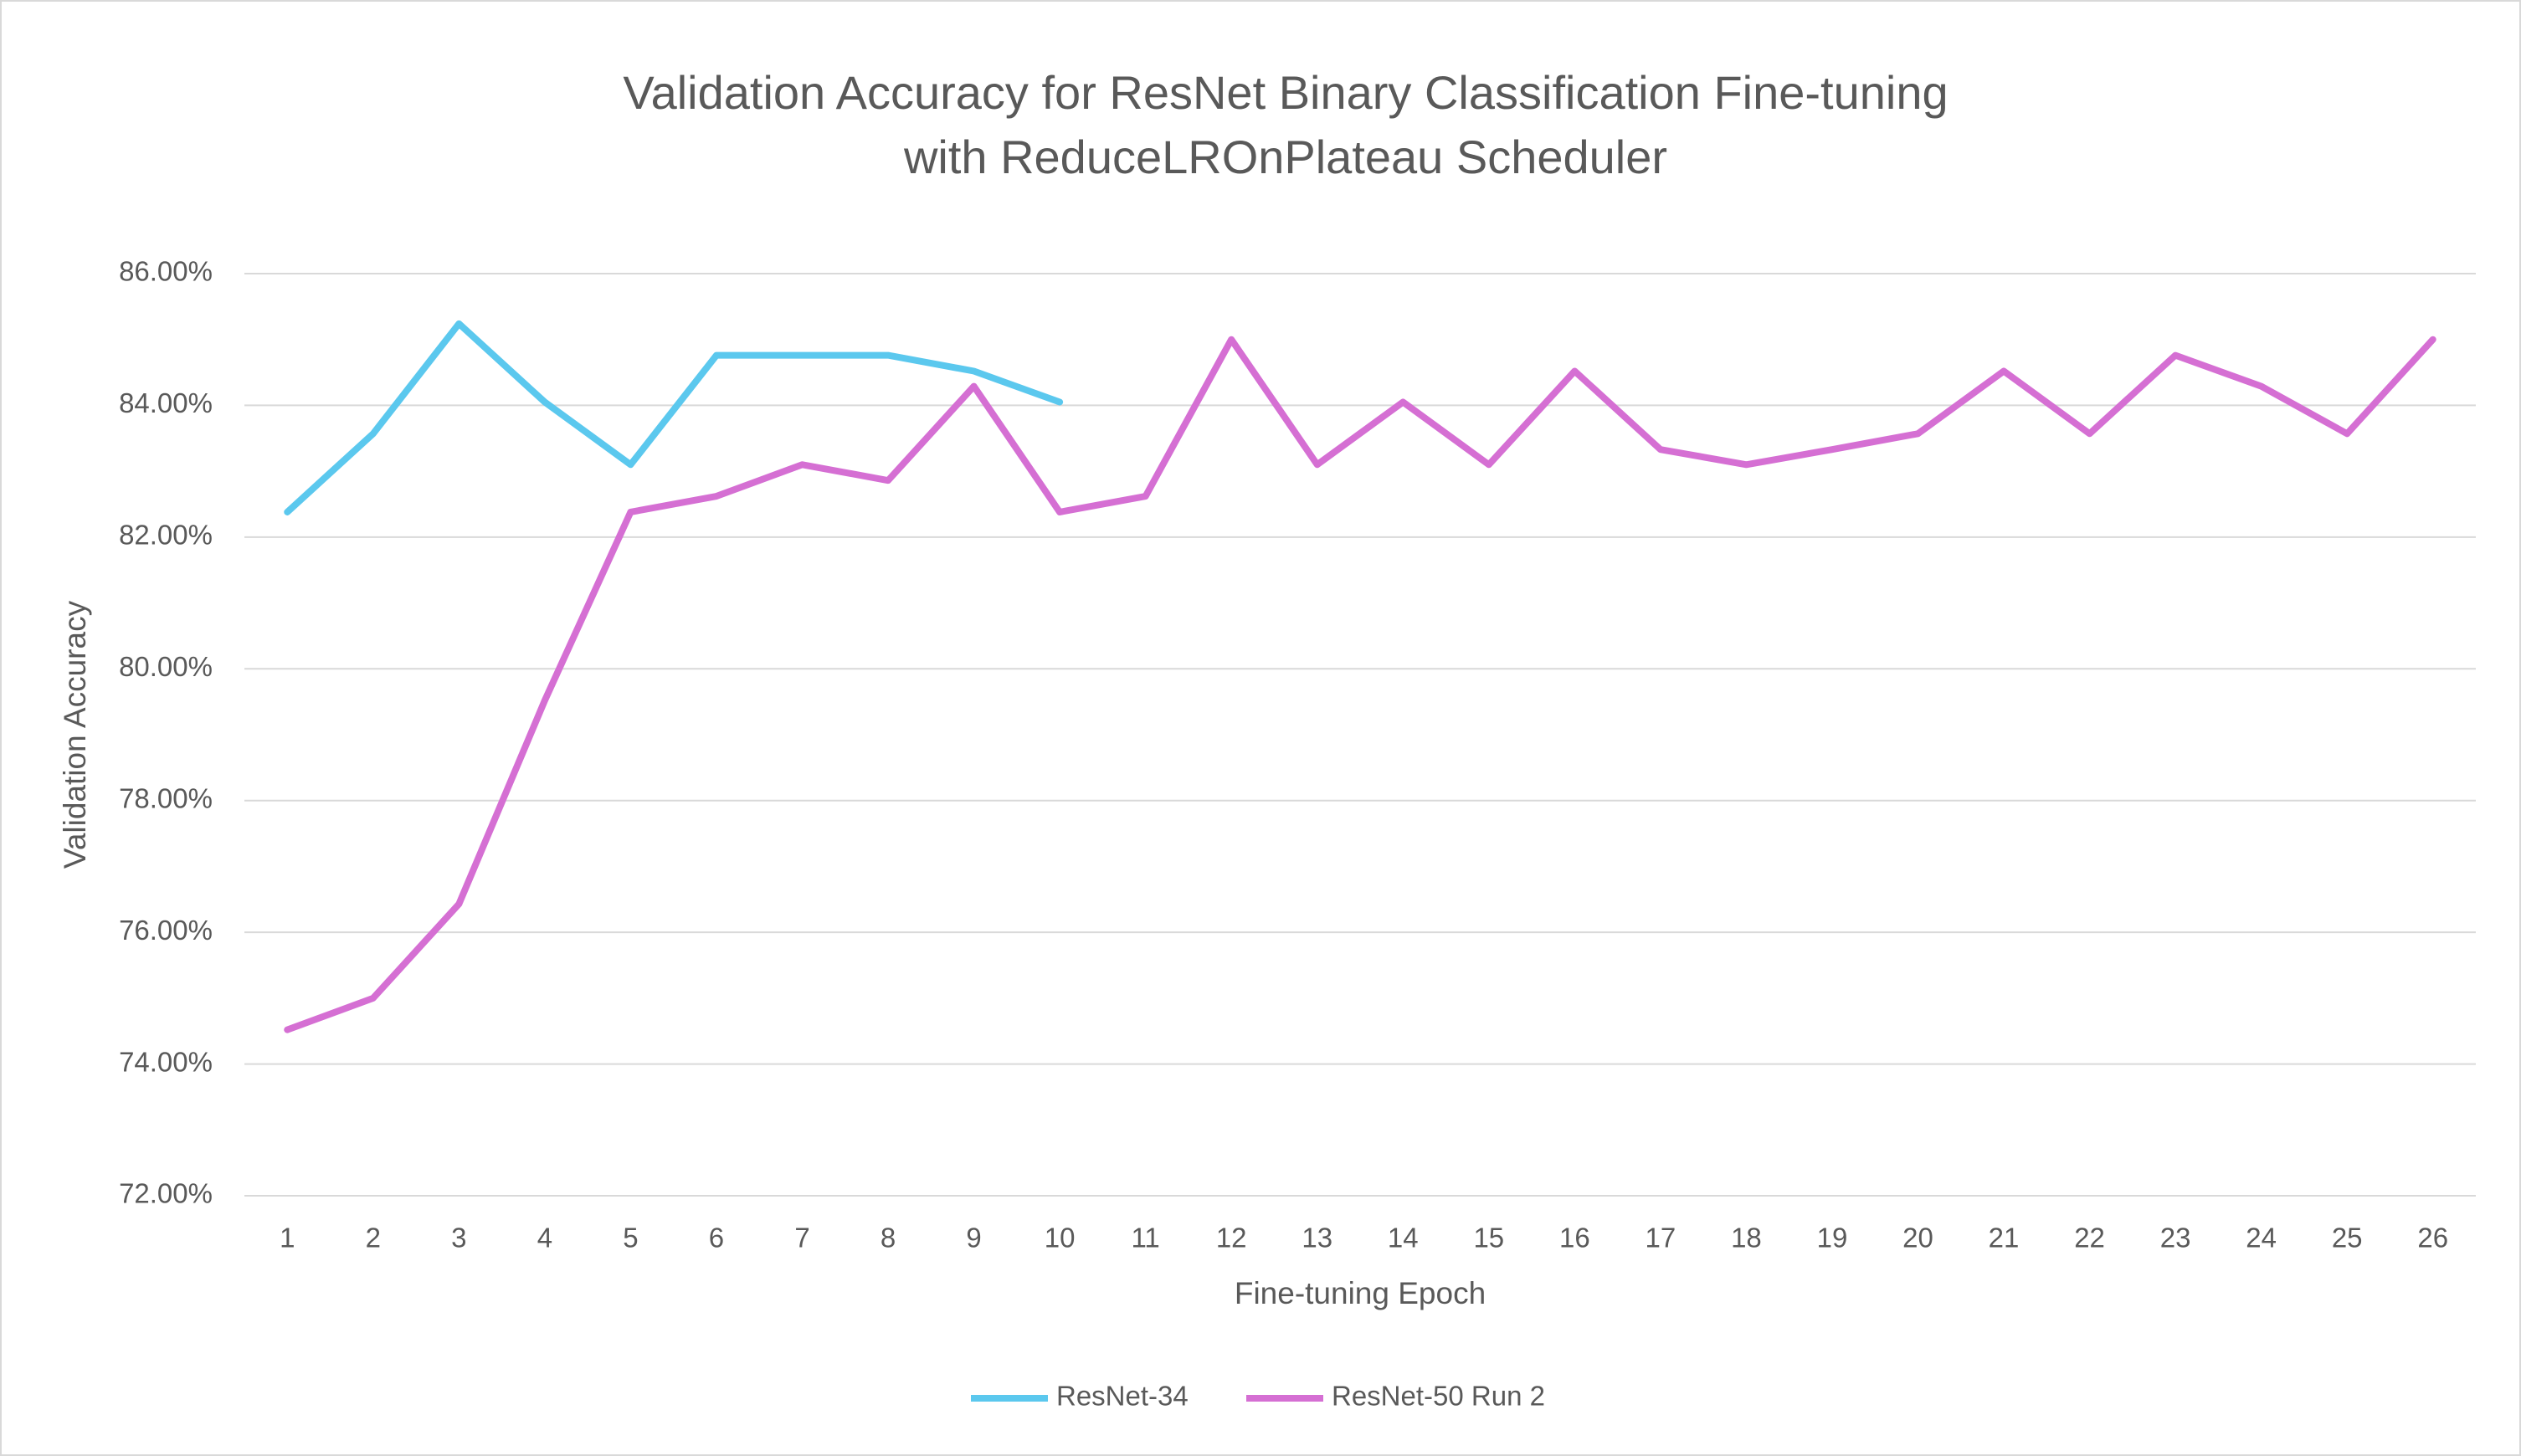 The width and height of the screenshot is (2521, 1456). Describe the element at coordinates (716, 1238) in the screenshot. I see `x-tick-label: 6` at that location.